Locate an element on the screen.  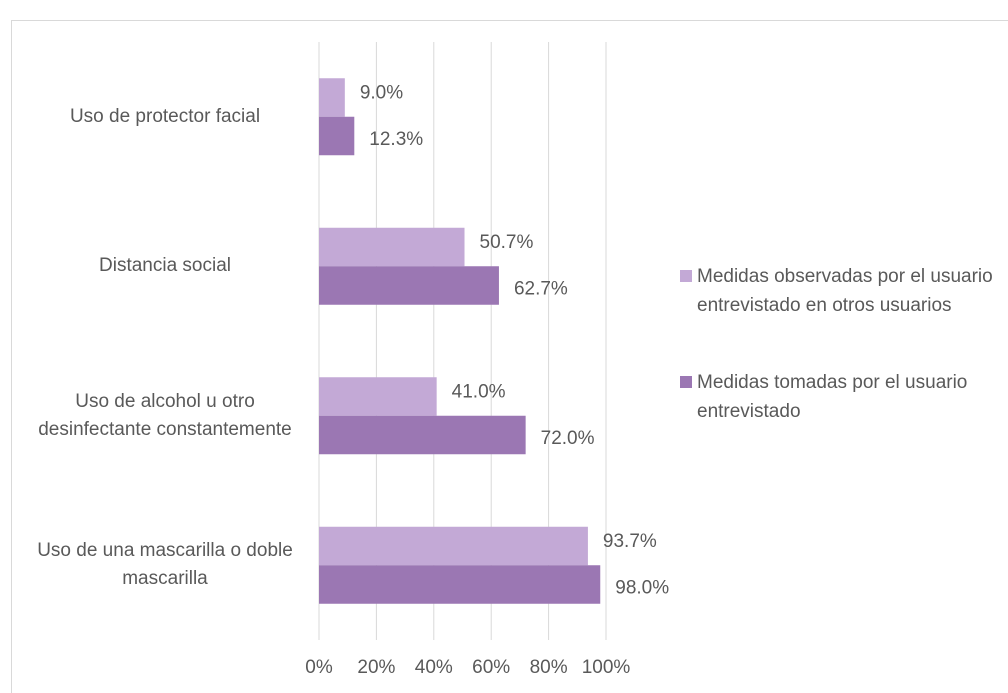
data-label: 98.0% is located at coordinates (642, 588).